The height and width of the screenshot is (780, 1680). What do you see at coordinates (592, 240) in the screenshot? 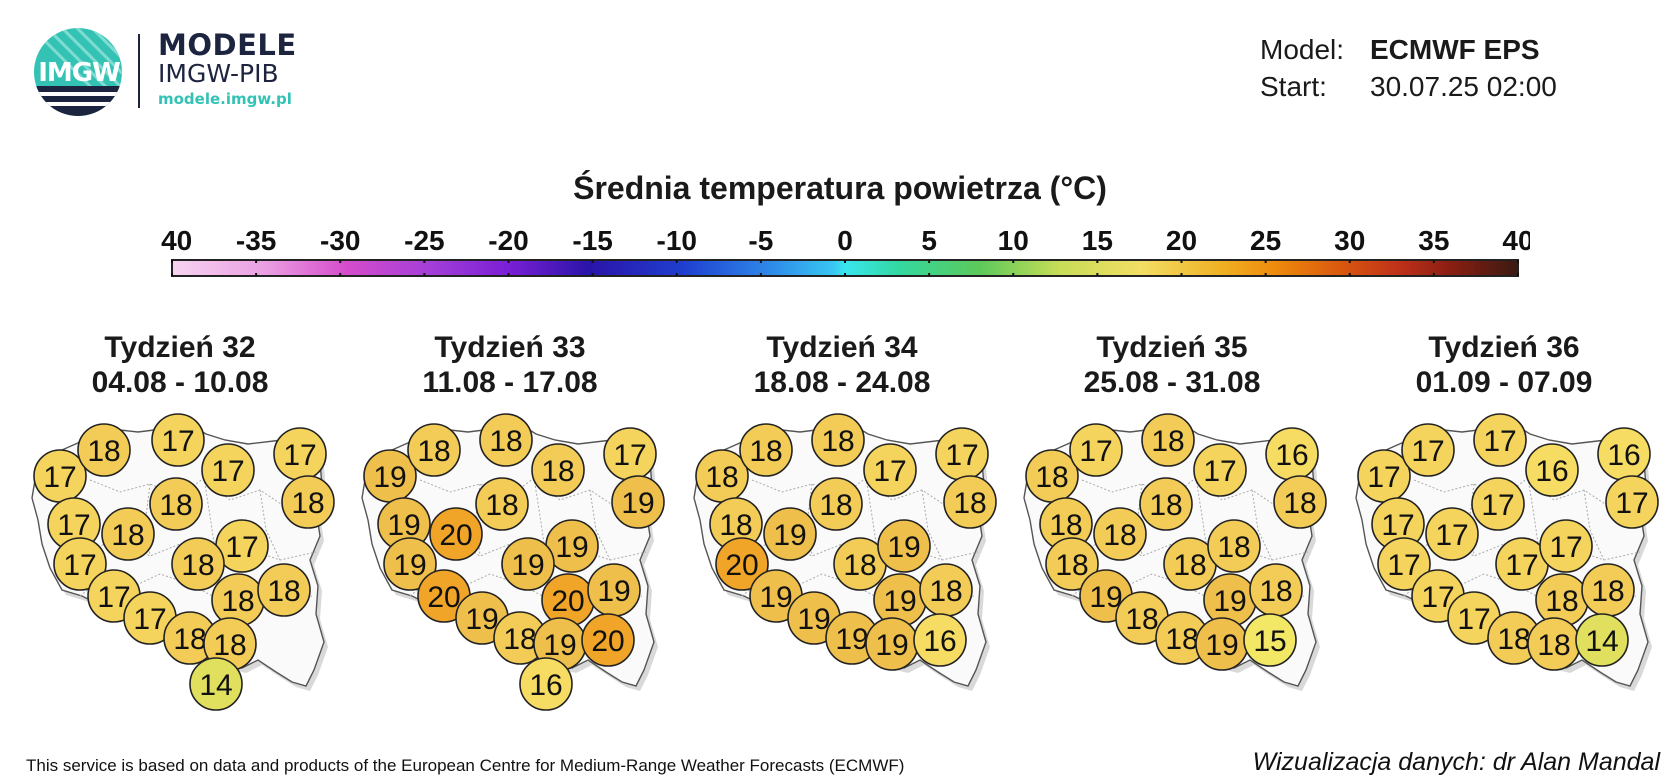
I see `legend-tick-label: -15` at bounding box center [592, 240].